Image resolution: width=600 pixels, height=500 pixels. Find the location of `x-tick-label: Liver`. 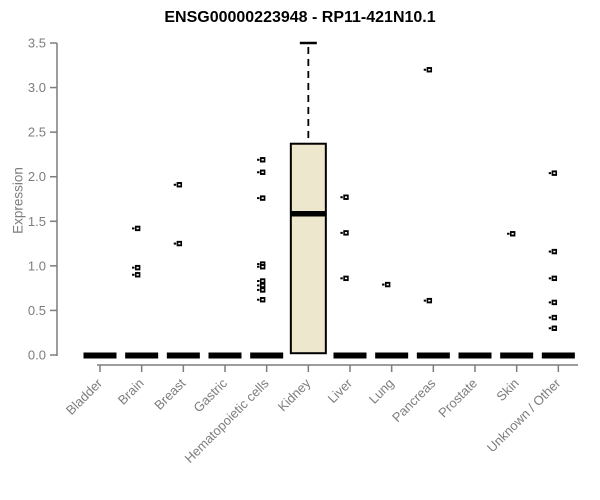

x-tick-label: Liver is located at coordinates (340, 390).